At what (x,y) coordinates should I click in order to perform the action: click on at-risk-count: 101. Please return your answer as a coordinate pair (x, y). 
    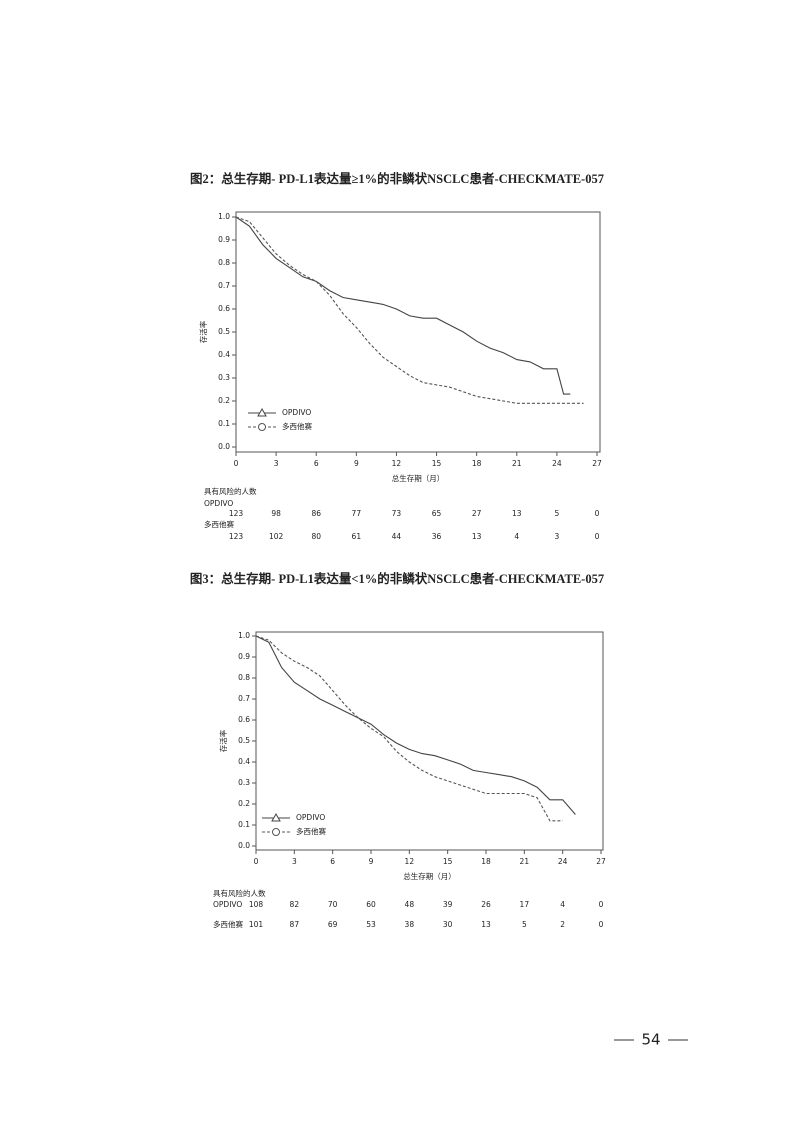
    Looking at the image, I should click on (256, 924).